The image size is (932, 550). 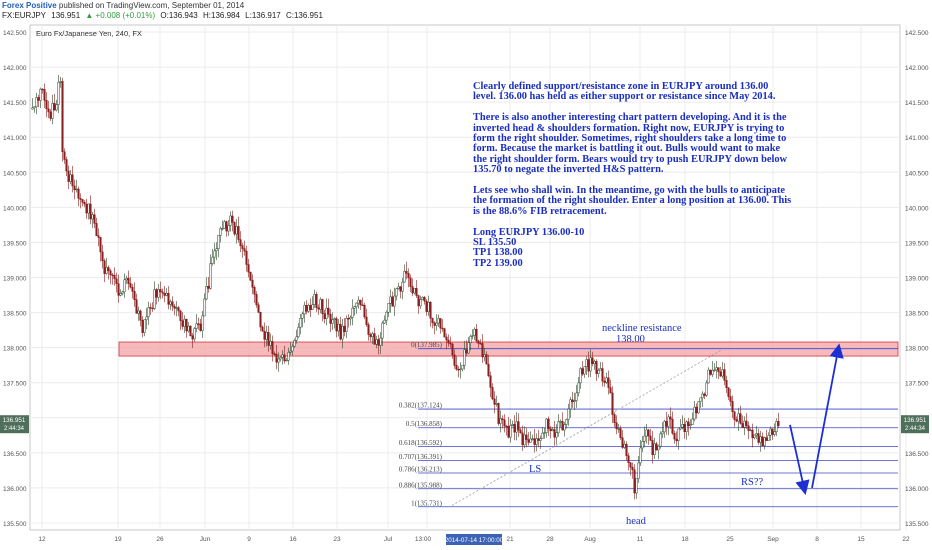 I want to click on x-tick-label: Sep, so click(x=773, y=539).